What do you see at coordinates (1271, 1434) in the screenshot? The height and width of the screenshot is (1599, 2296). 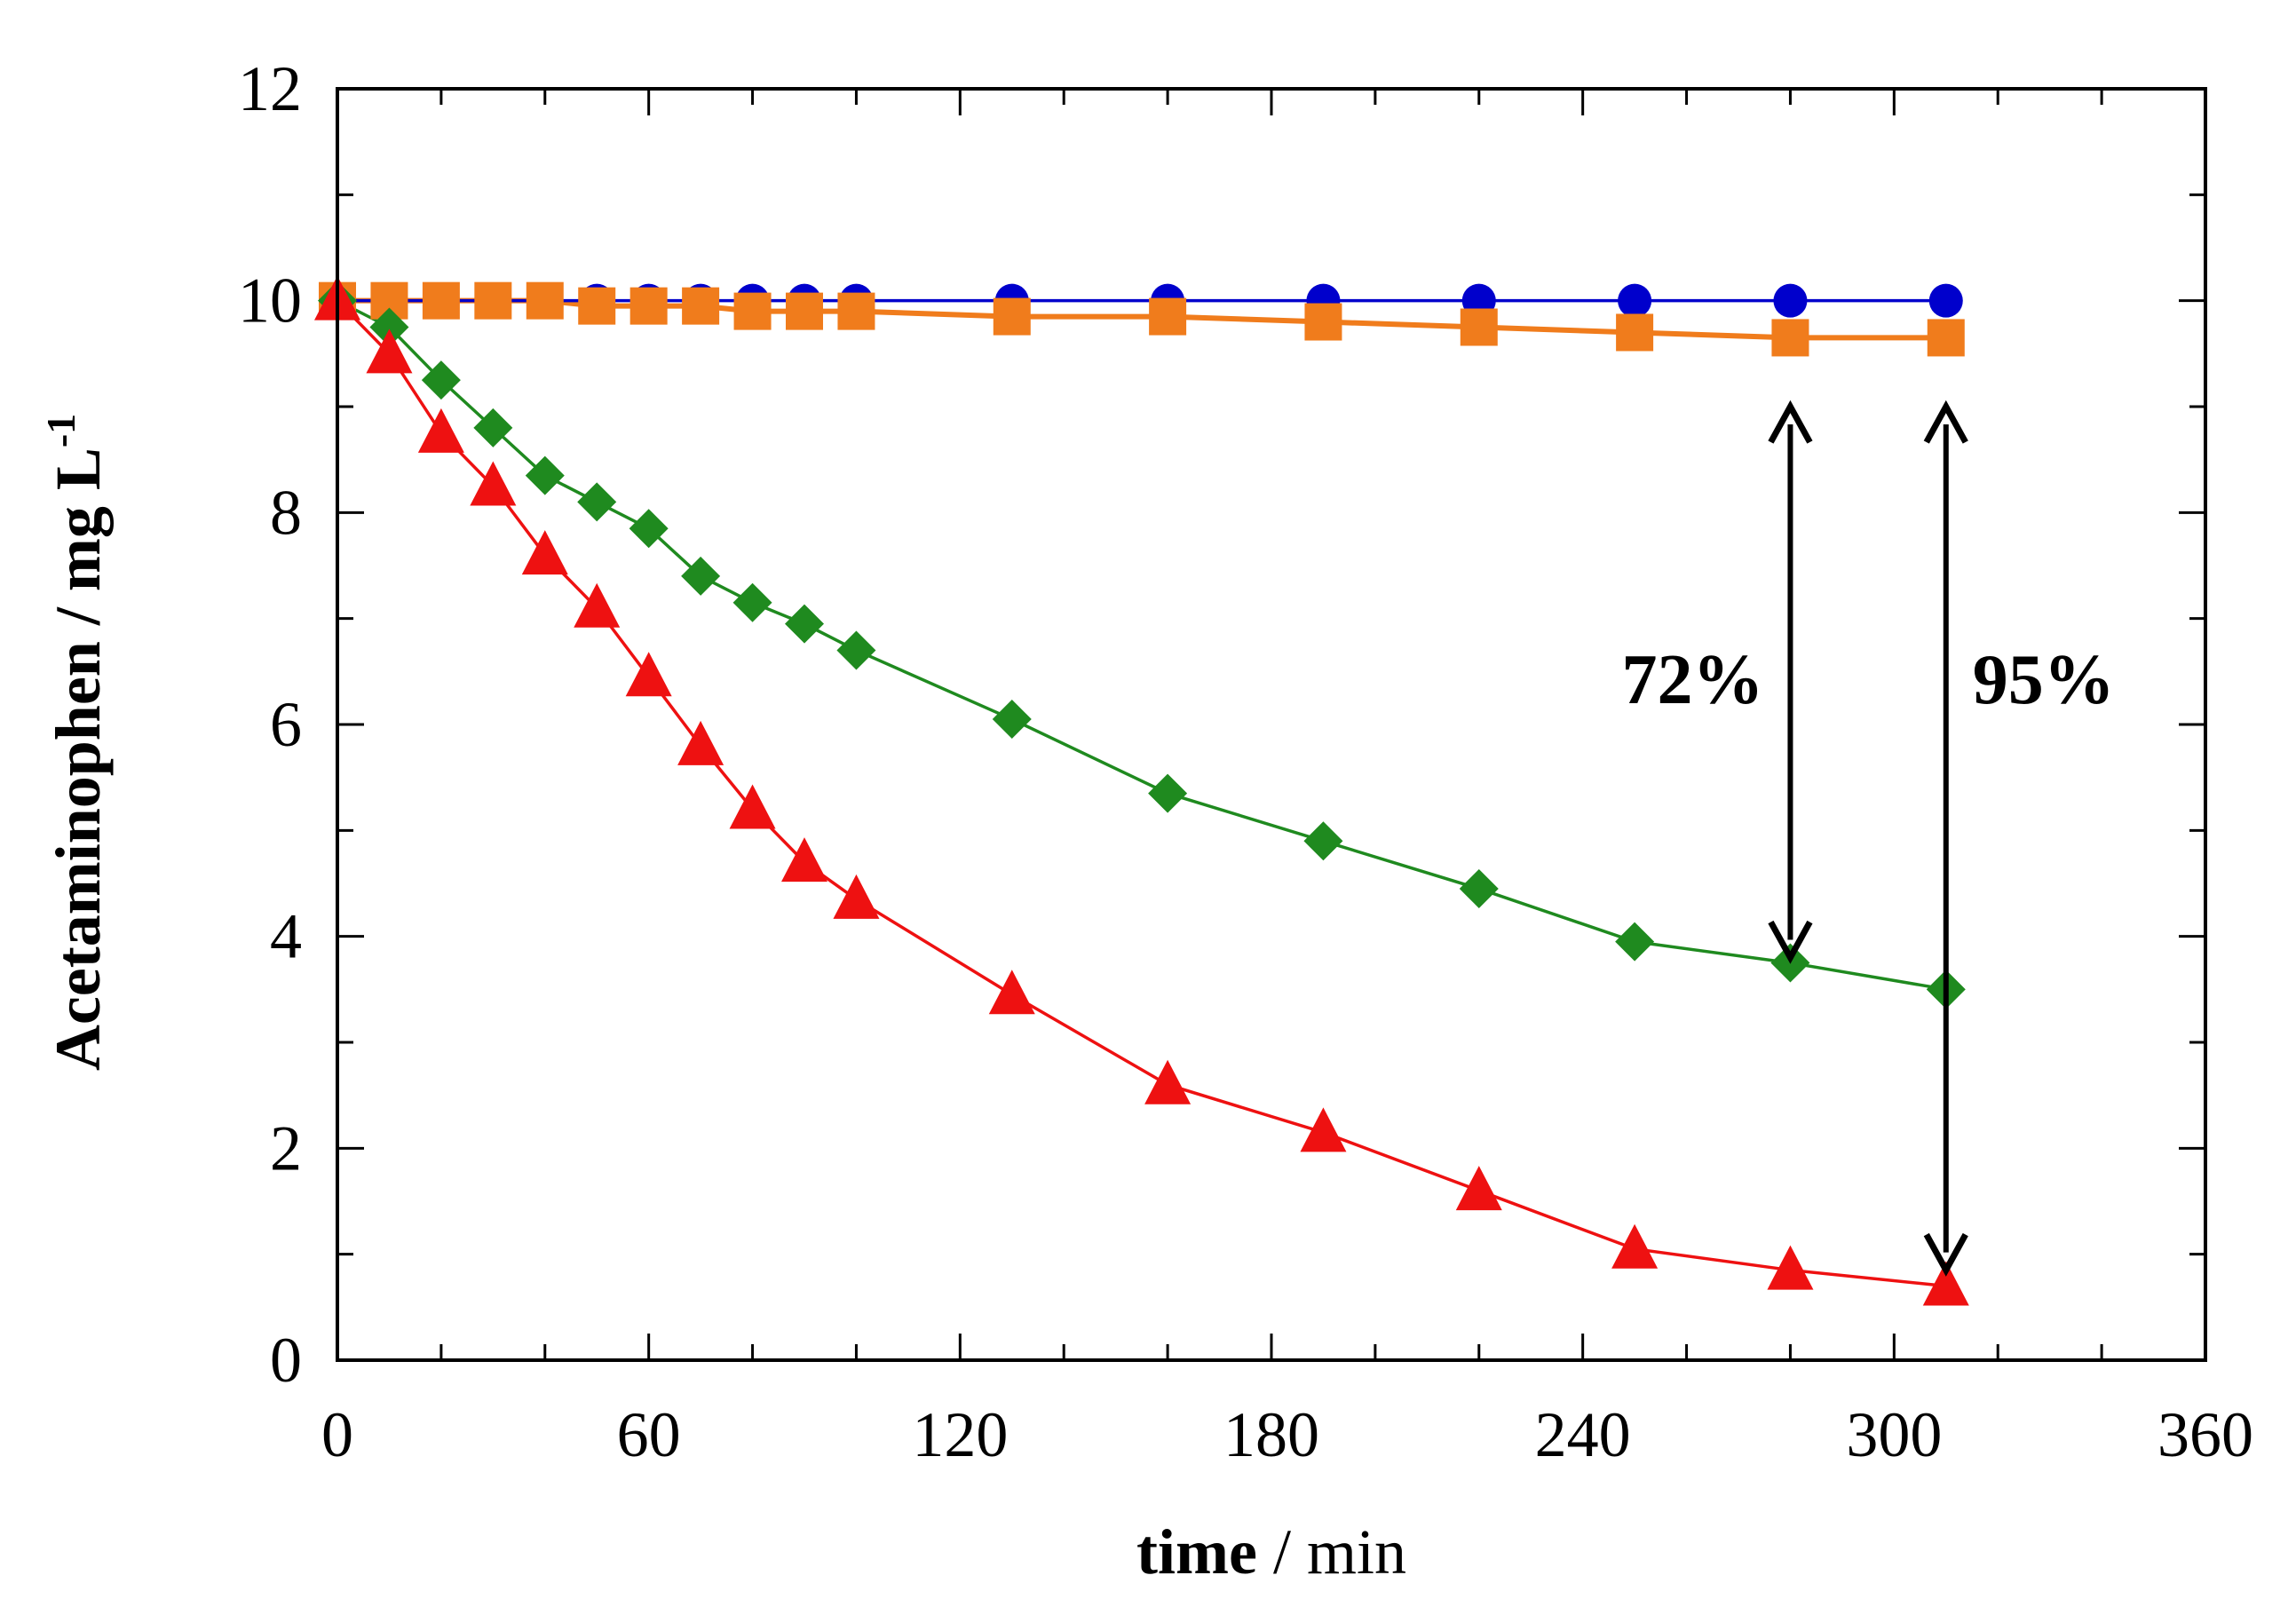 I see `x-tick-label: 180` at bounding box center [1271, 1434].